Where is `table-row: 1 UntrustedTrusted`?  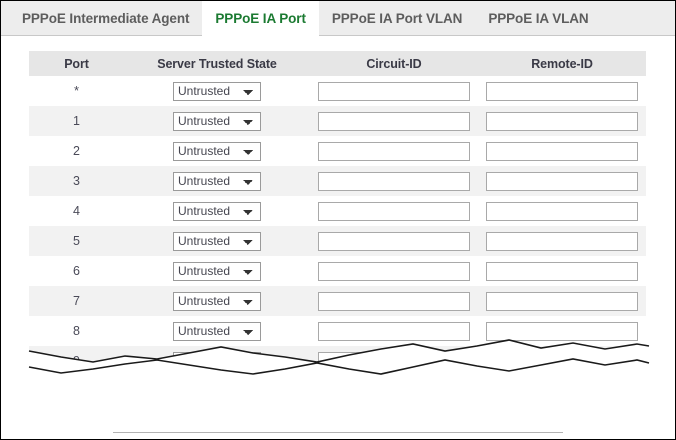
table-row: 1 UntrustedTrusted is located at coordinates (337, 121).